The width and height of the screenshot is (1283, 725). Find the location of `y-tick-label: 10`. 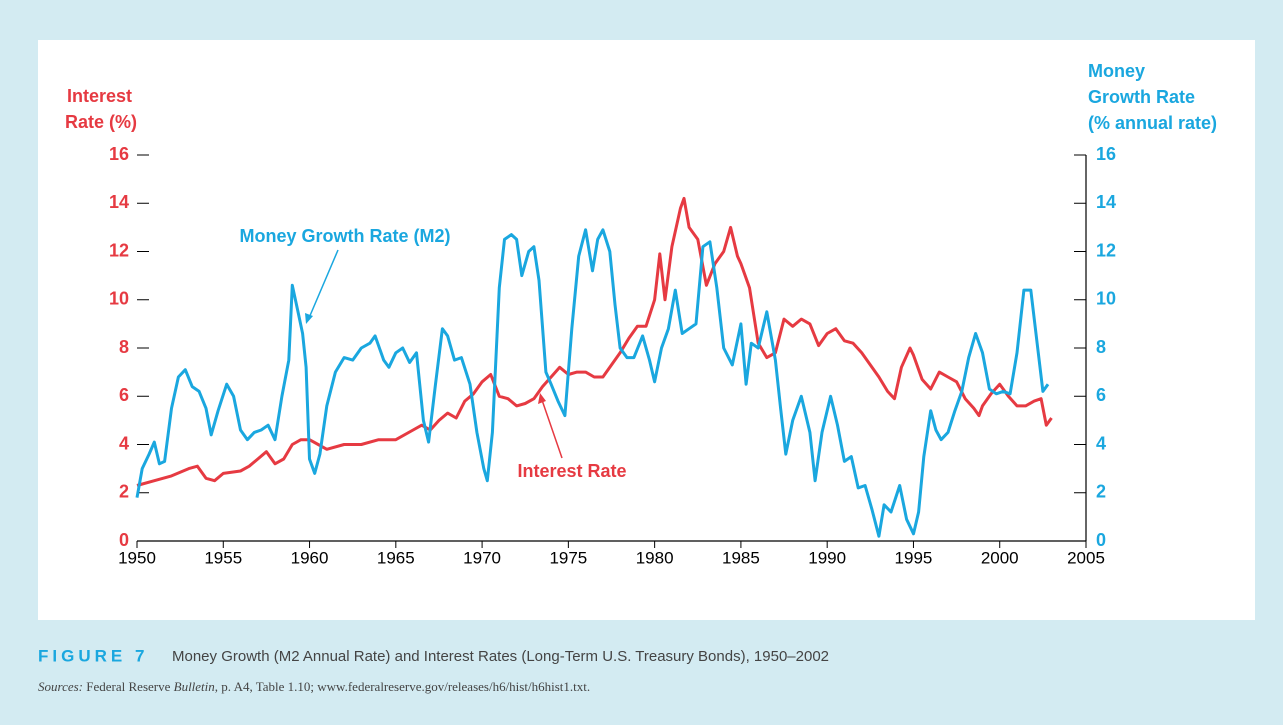

y-tick-label: 10 is located at coordinates (119, 299).